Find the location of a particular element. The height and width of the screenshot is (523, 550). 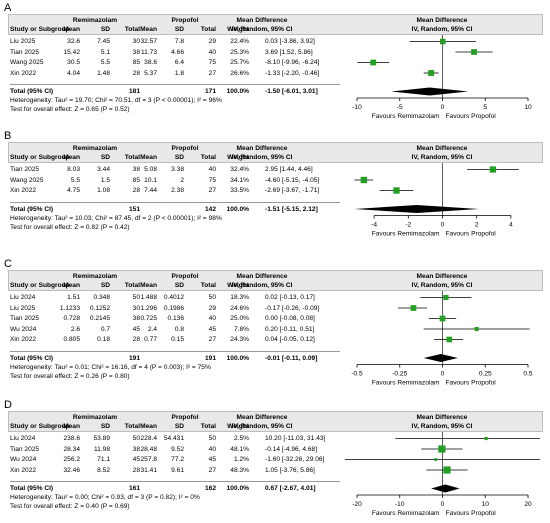

x-tick-label: -10 is located at coordinates (357, 107).